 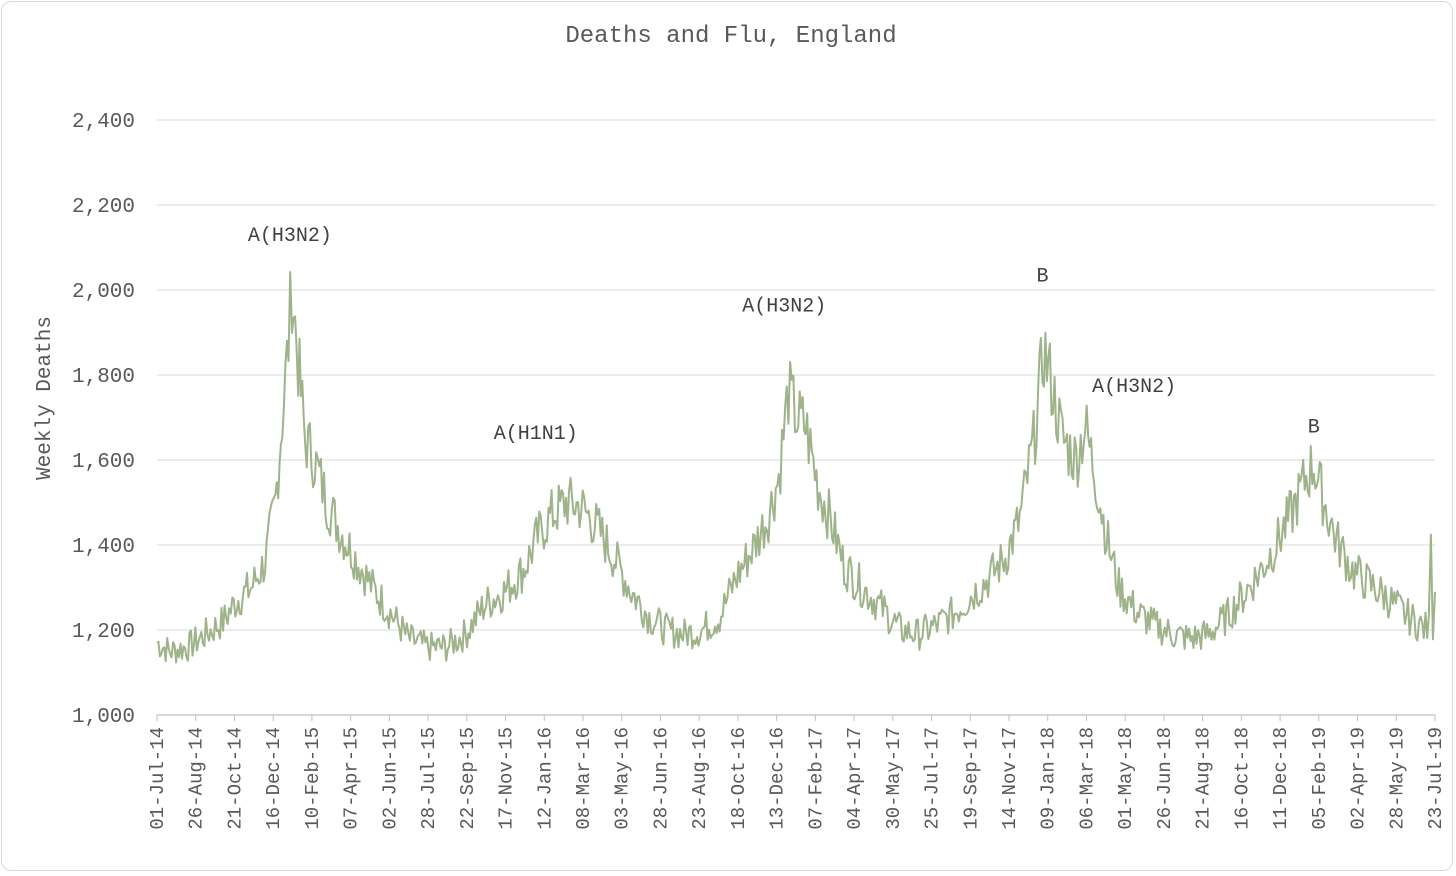 I want to click on x-tick-label: 21-Oct-14, so click(x=235, y=778).